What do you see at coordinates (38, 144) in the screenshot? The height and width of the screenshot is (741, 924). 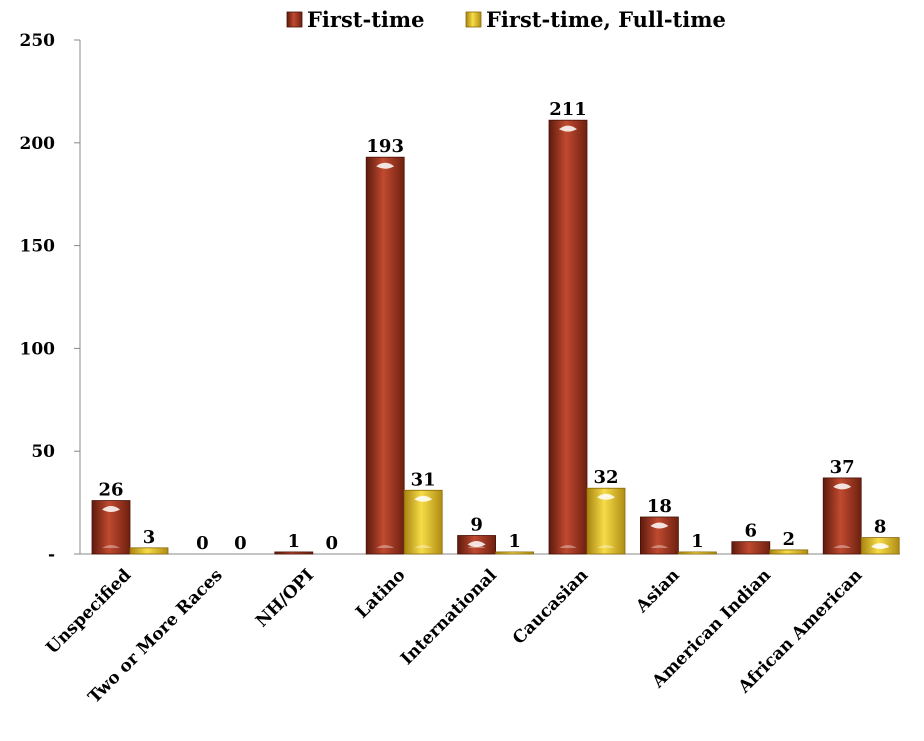 I see `y-tick-label: 200` at bounding box center [38, 144].